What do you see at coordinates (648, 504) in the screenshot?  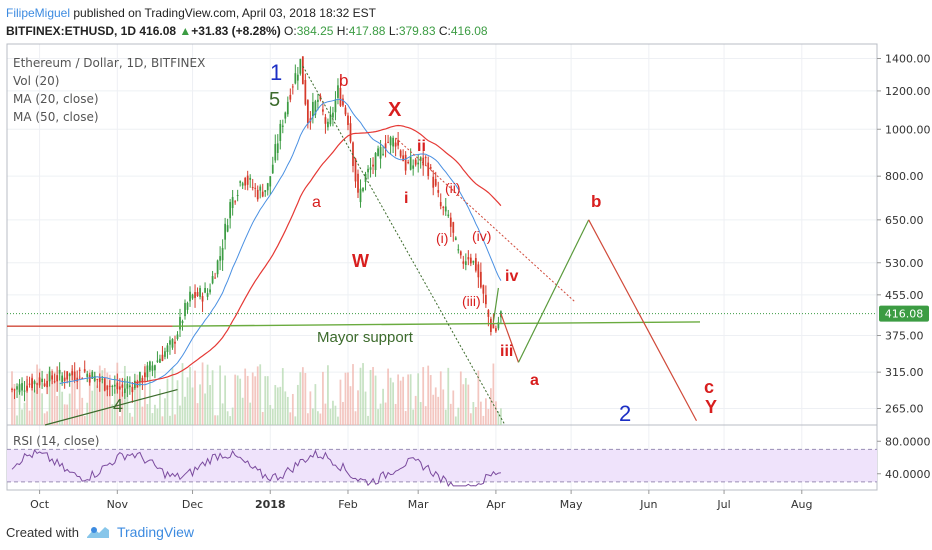 I see `time-tick-label: Jun` at bounding box center [648, 504].